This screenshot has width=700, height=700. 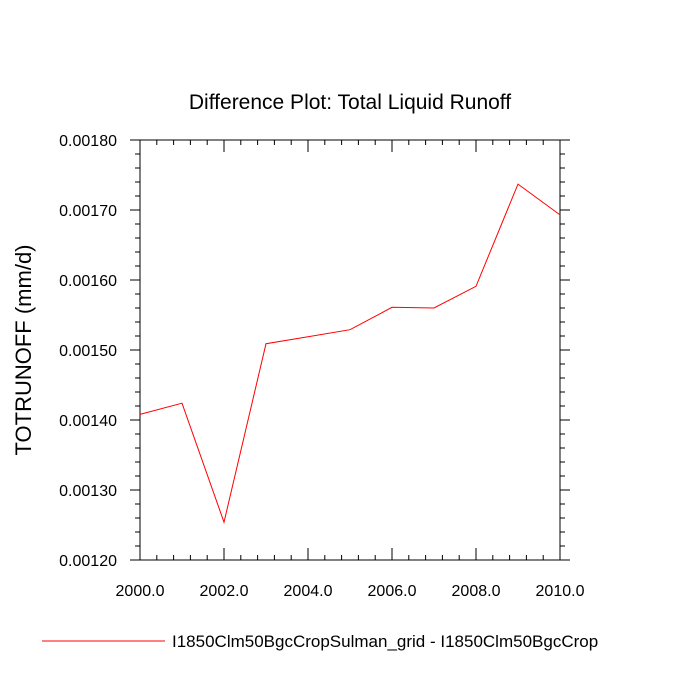 I want to click on y-tick-label: 0.00160, so click(x=88, y=281).